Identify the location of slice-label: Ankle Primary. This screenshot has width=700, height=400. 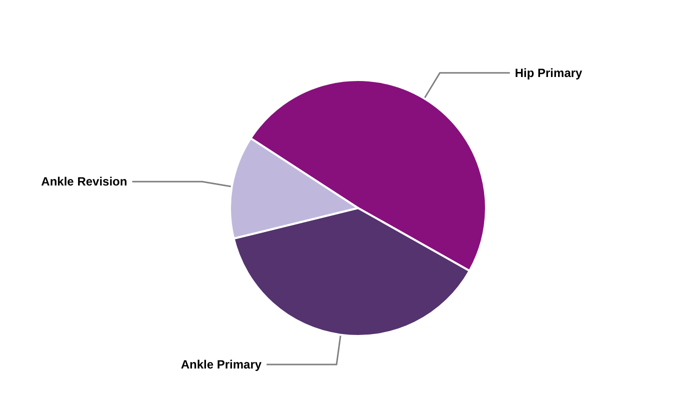
(221, 365).